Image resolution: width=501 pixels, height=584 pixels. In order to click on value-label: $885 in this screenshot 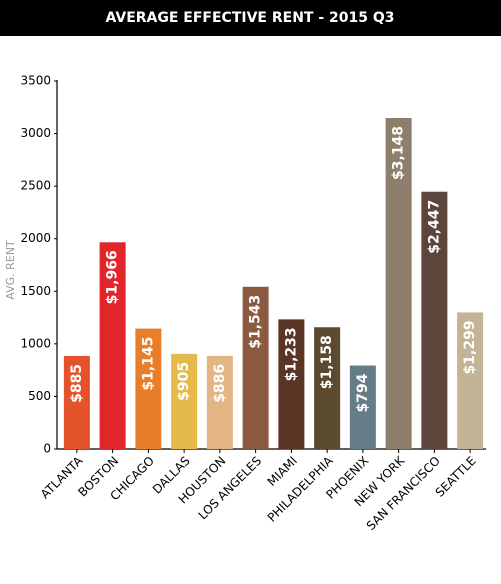, I will do `click(77, 383)`.